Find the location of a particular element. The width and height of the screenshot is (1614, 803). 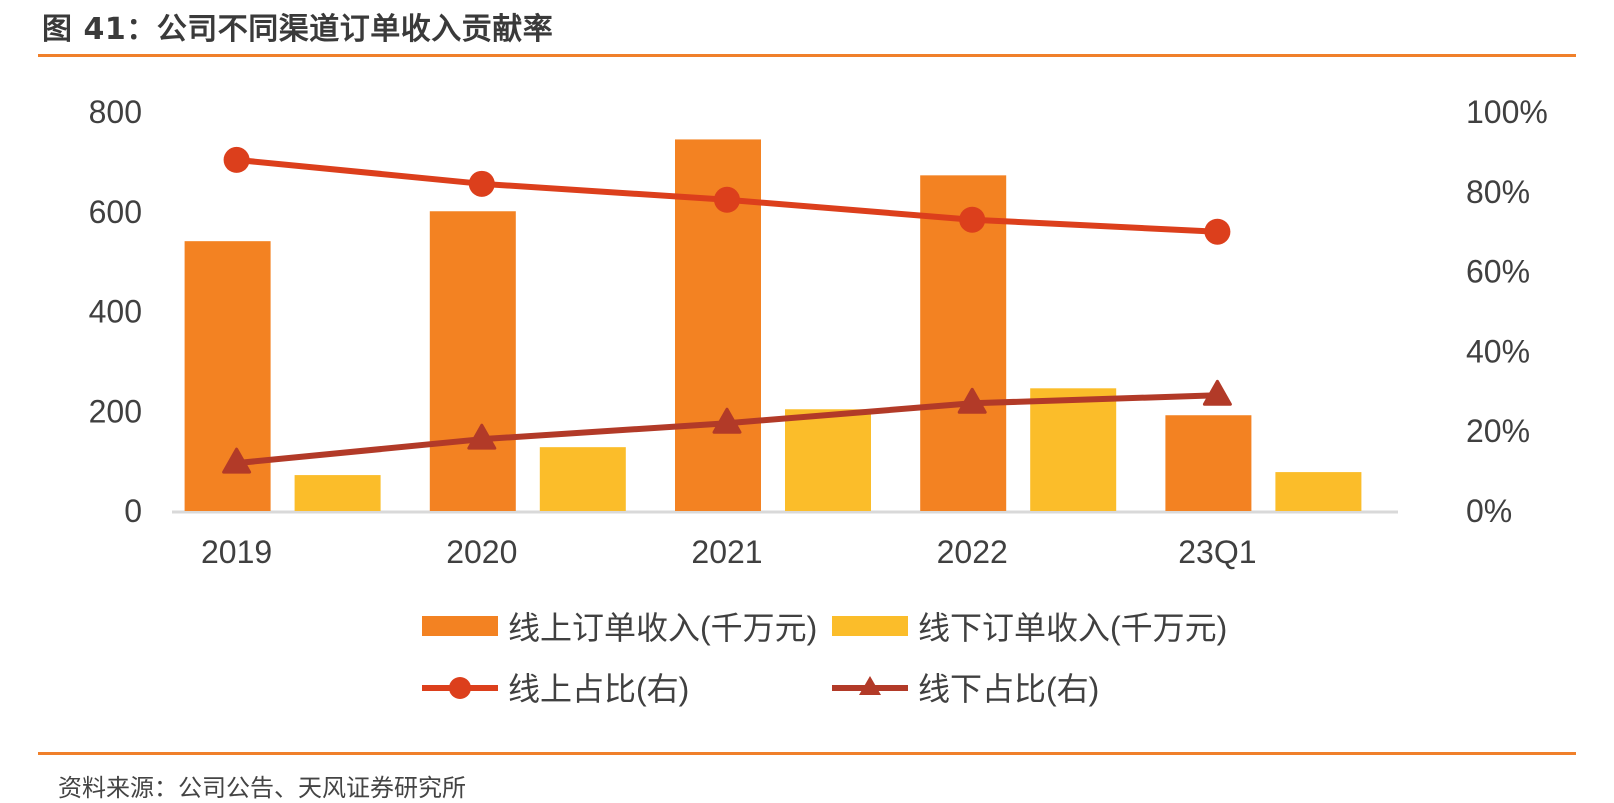

left-axis-ticks: 0 200 400 600 800 is located at coordinates (115, 311).